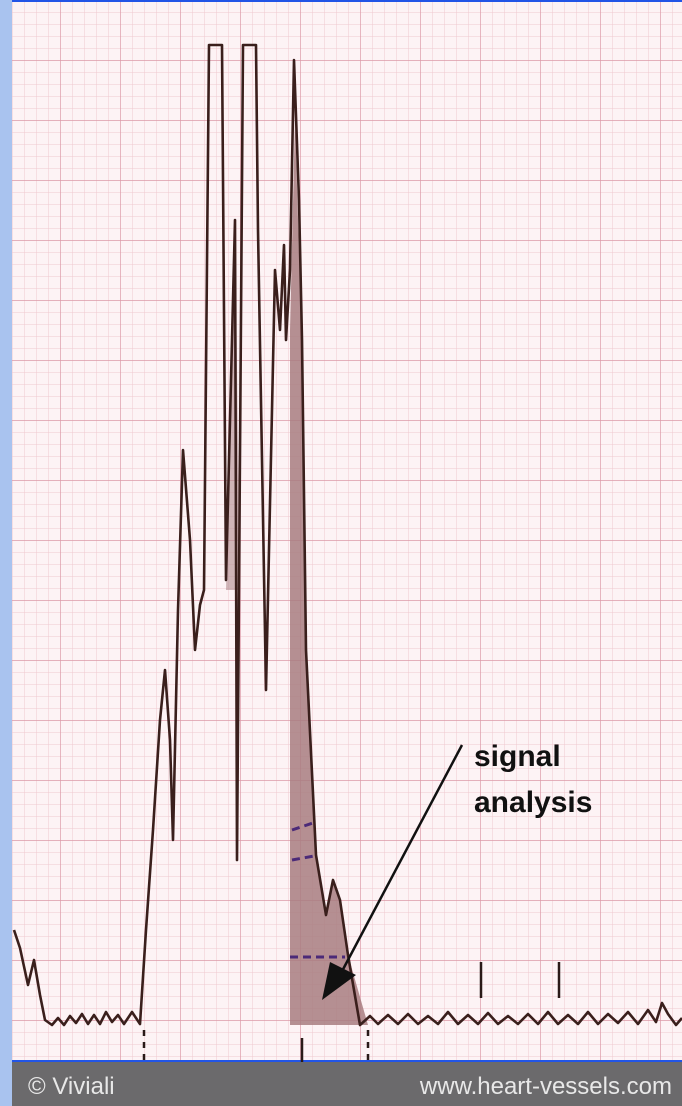 The width and height of the screenshot is (682, 1106). What do you see at coordinates (329, 572) in the screenshot?
I see `signal-analysis-highlight` at bounding box center [329, 572].